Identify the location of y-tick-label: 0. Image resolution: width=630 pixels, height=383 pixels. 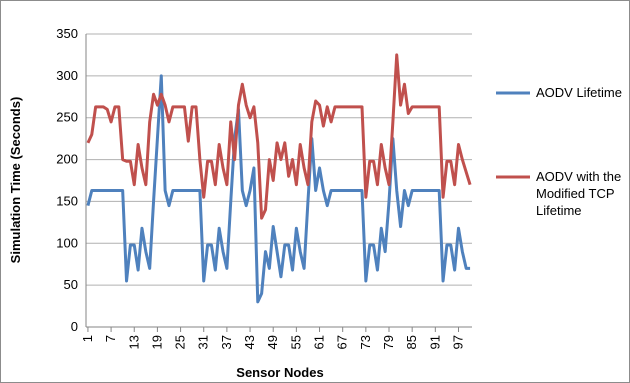
(74, 326).